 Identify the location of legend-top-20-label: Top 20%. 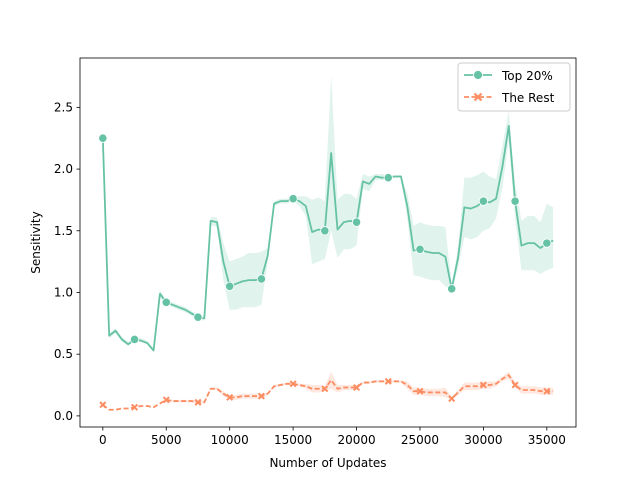
(527, 76).